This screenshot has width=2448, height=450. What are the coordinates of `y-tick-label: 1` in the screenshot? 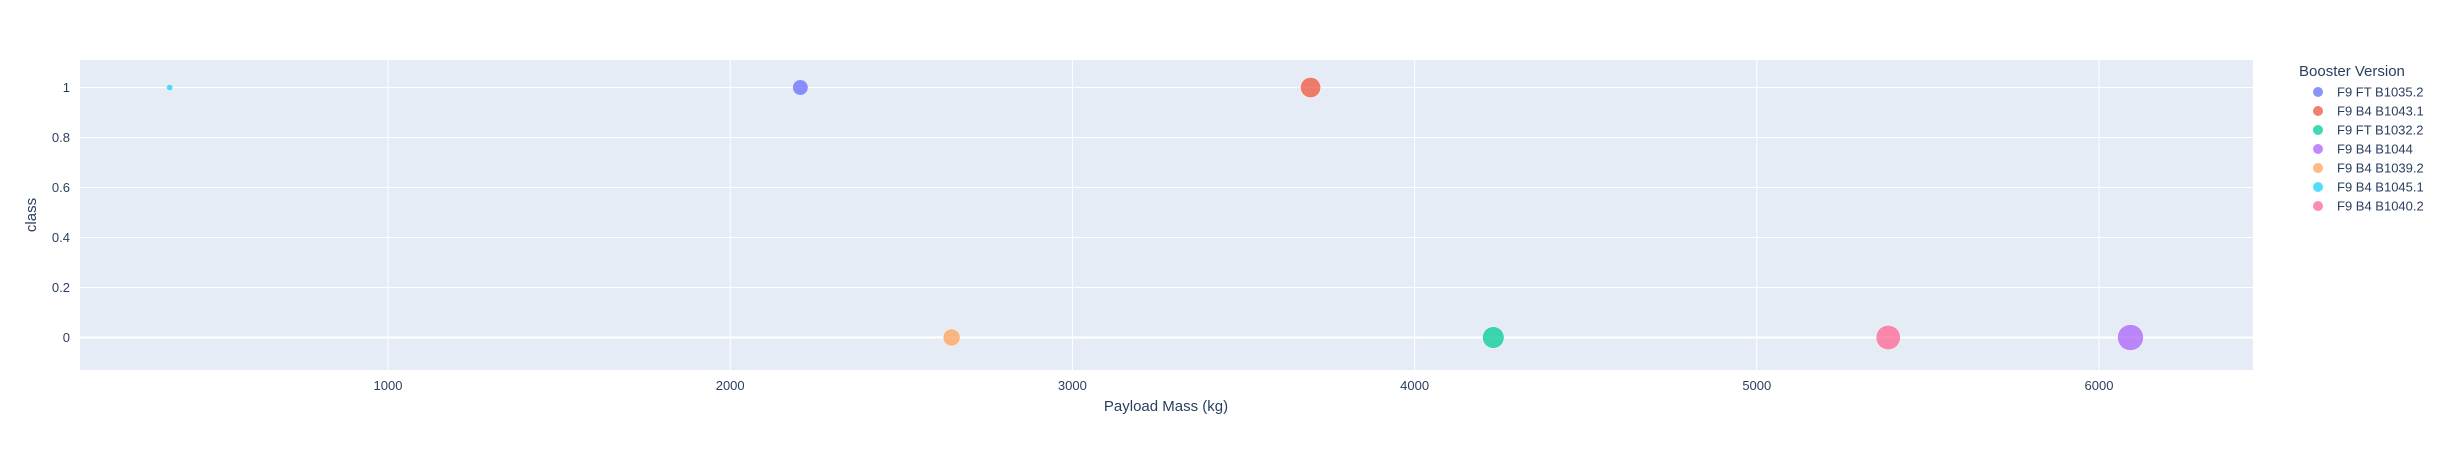 It's located at (66, 87).